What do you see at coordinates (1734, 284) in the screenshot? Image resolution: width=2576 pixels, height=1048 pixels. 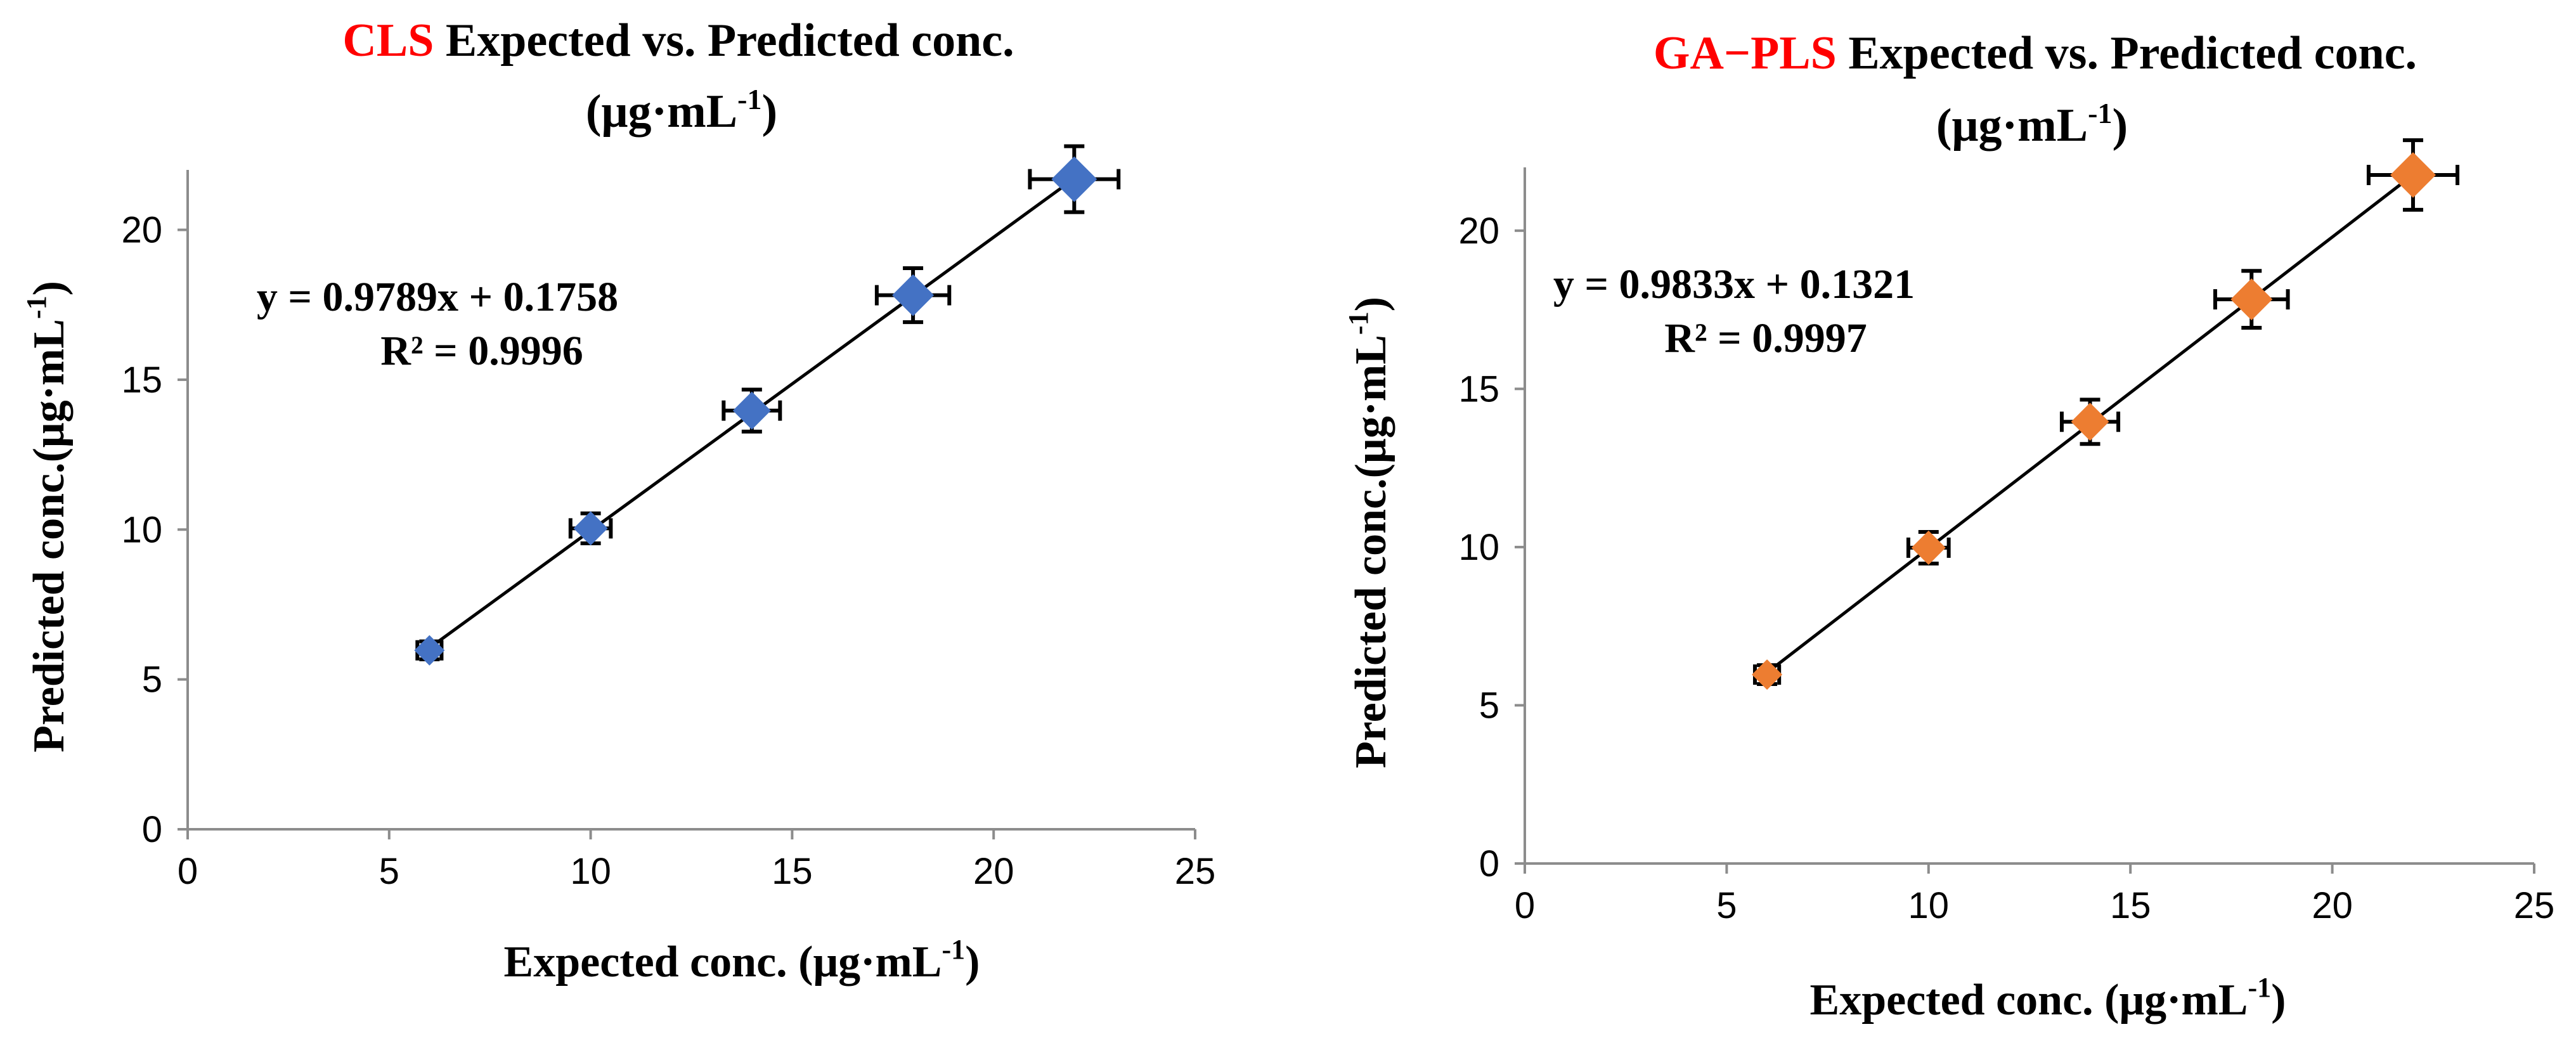 I see `trend-equation: y = 0.9833x + 0.1321` at bounding box center [1734, 284].